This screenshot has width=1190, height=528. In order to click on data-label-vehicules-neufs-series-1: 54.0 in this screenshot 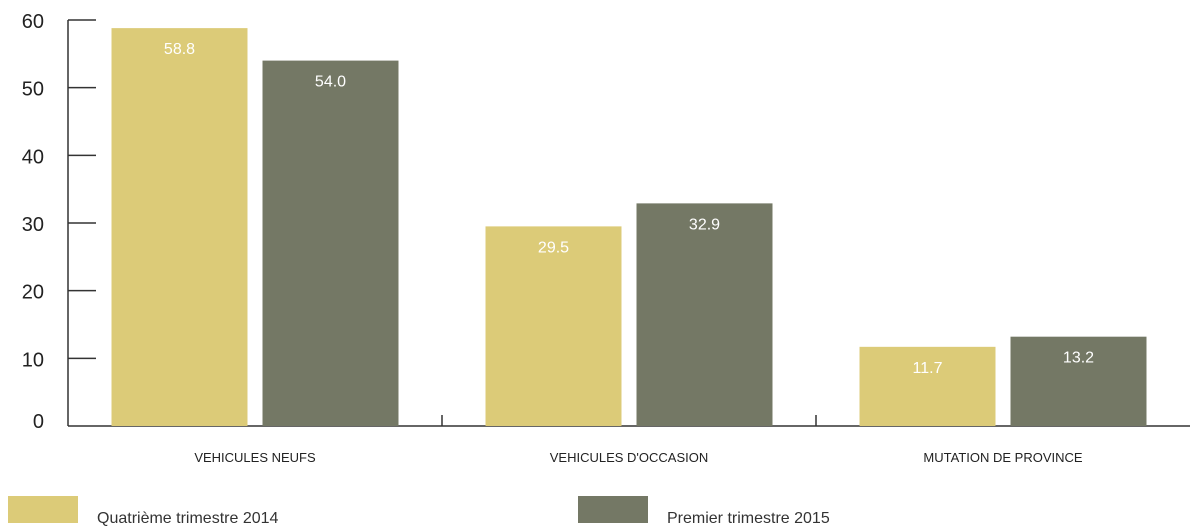, I will do `click(330, 82)`.